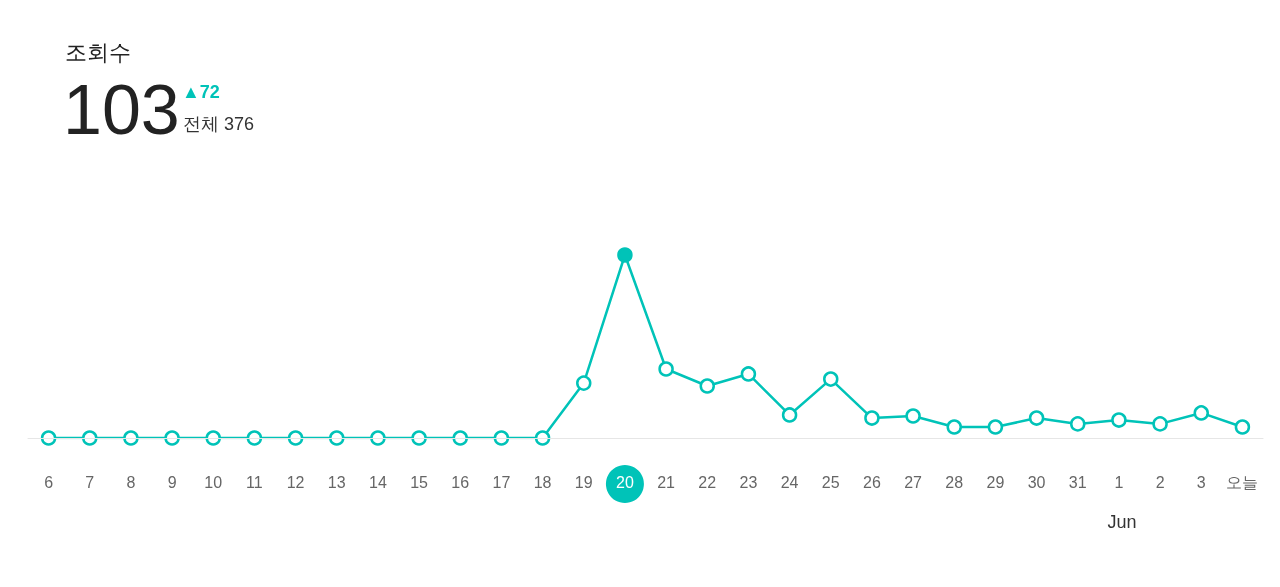  What do you see at coordinates (219, 124) in the screenshot?
I see `text: 전체 376` at bounding box center [219, 124].